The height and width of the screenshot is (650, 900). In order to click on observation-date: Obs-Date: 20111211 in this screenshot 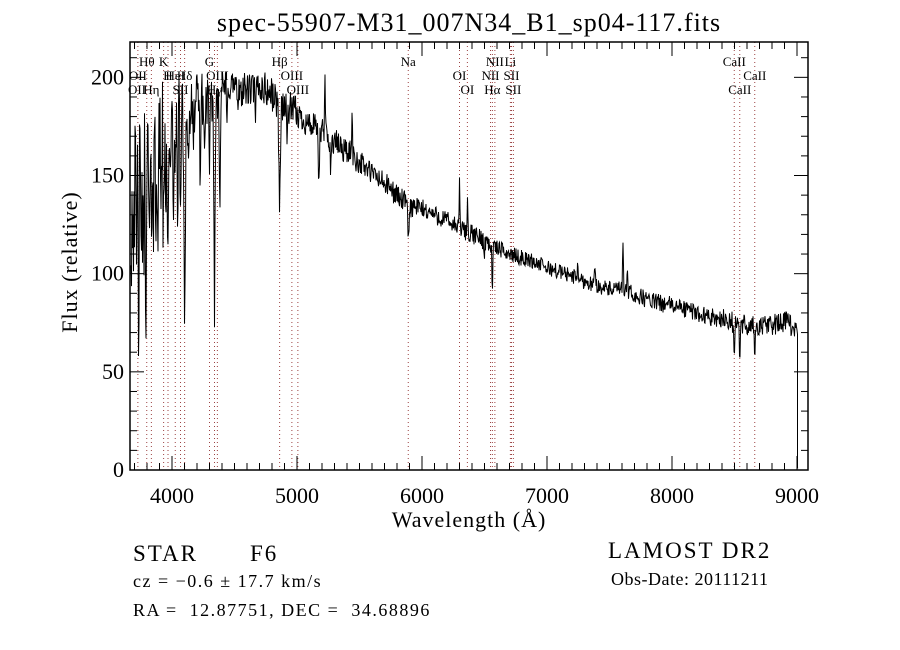, I will do `click(690, 579)`.